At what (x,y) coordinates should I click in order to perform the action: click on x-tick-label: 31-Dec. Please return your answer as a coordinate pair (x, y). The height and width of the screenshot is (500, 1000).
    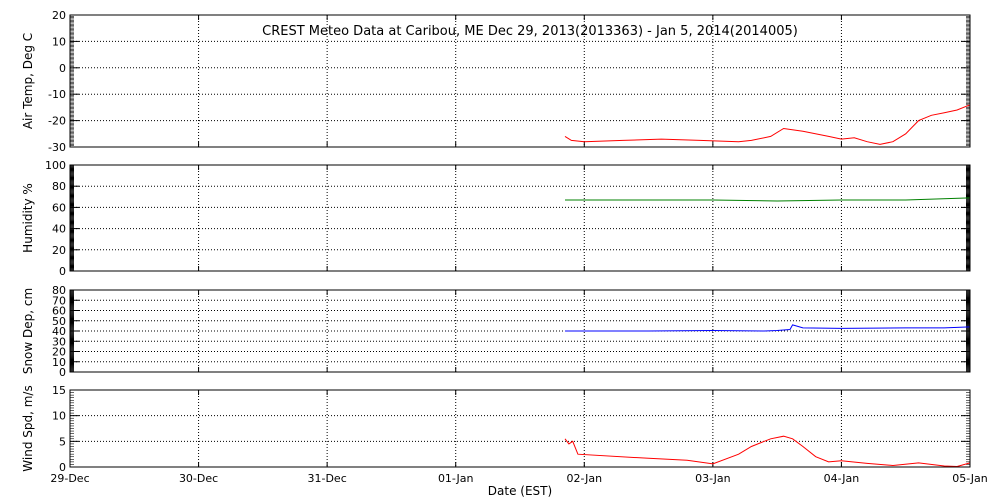
    Looking at the image, I should click on (327, 478).